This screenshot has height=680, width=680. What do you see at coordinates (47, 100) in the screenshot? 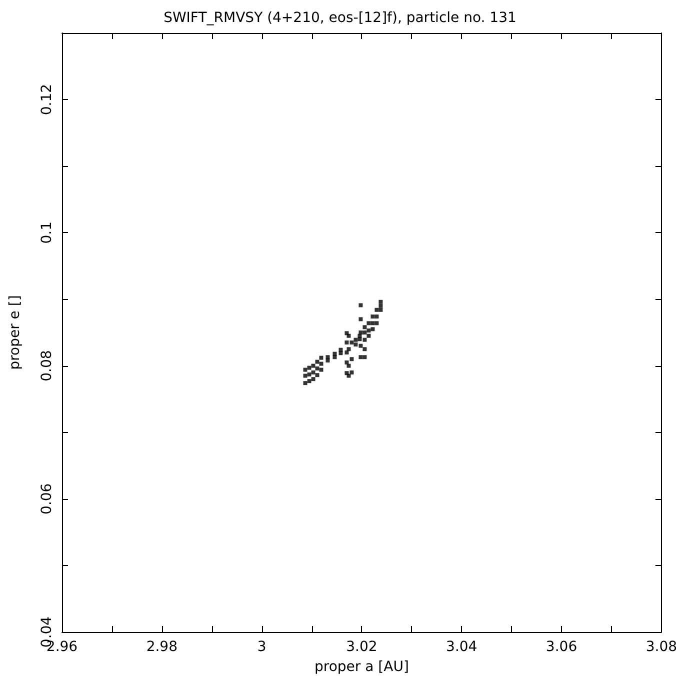
I see `y-tick-label: 0.12` at bounding box center [47, 100].